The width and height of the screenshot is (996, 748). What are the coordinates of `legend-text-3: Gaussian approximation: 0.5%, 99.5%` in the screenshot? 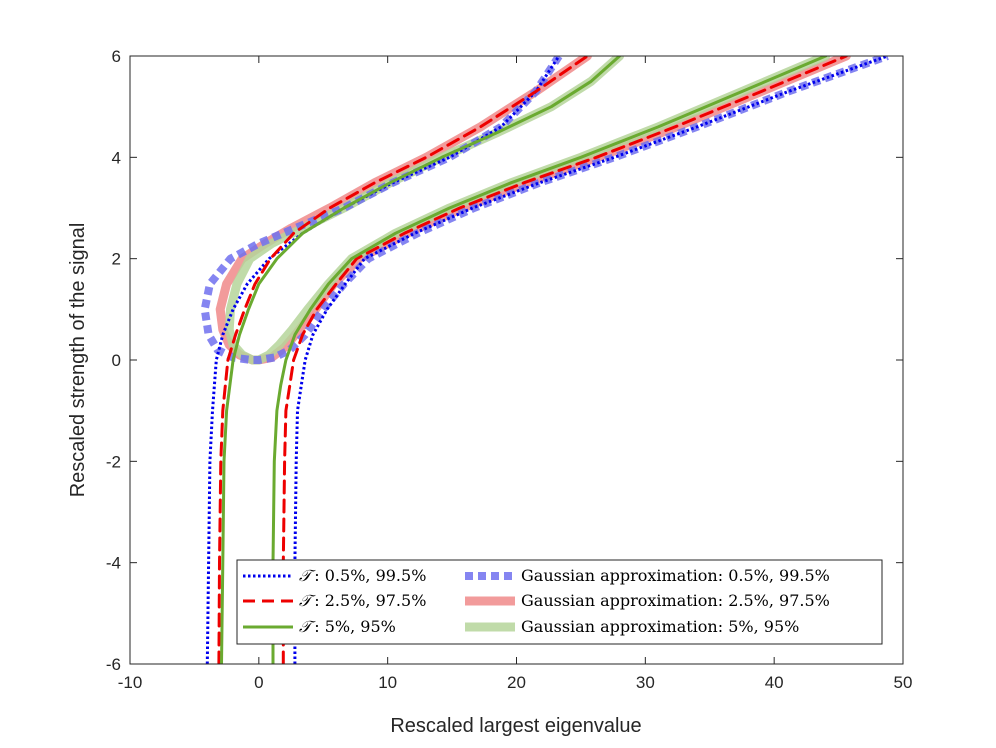 It's located at (675, 575).